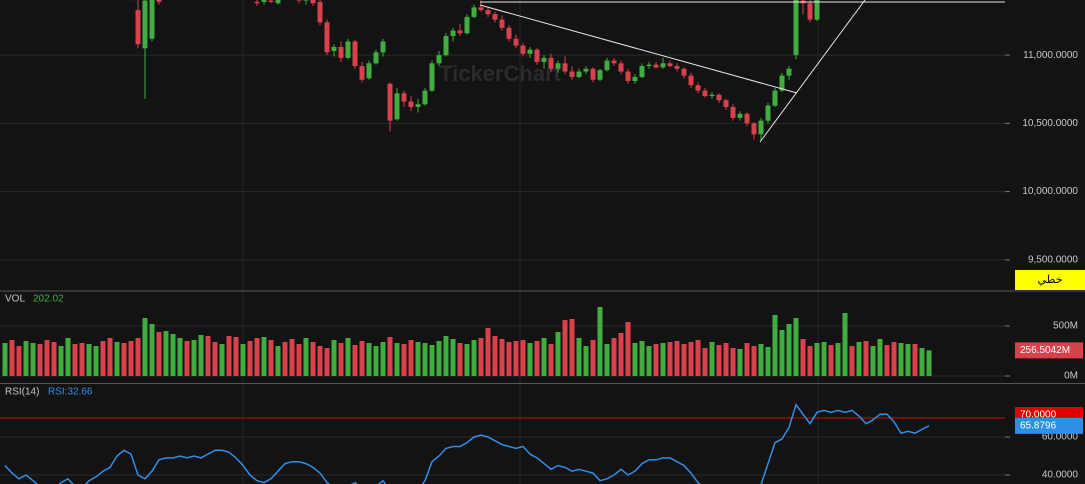  Describe the element at coordinates (1045, 350) in the screenshot. I see `value-label: 256.5042M` at that location.